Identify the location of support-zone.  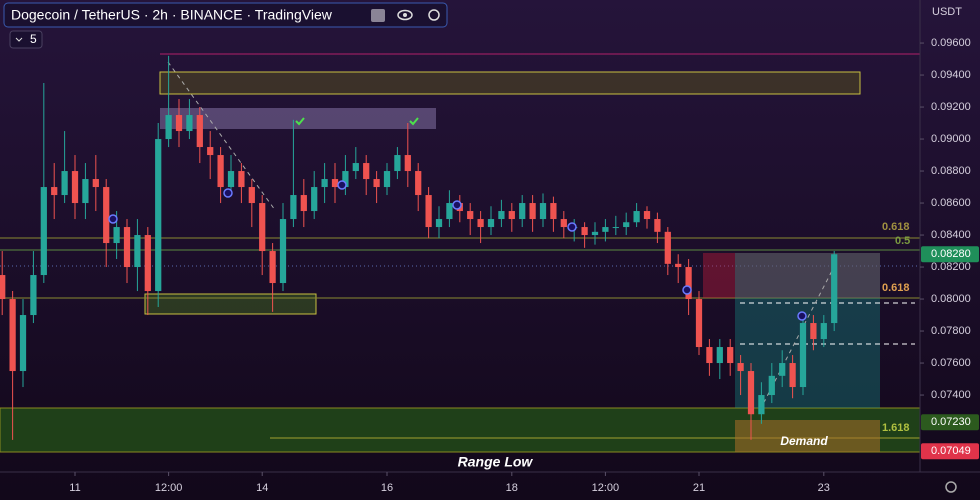
(230, 304).